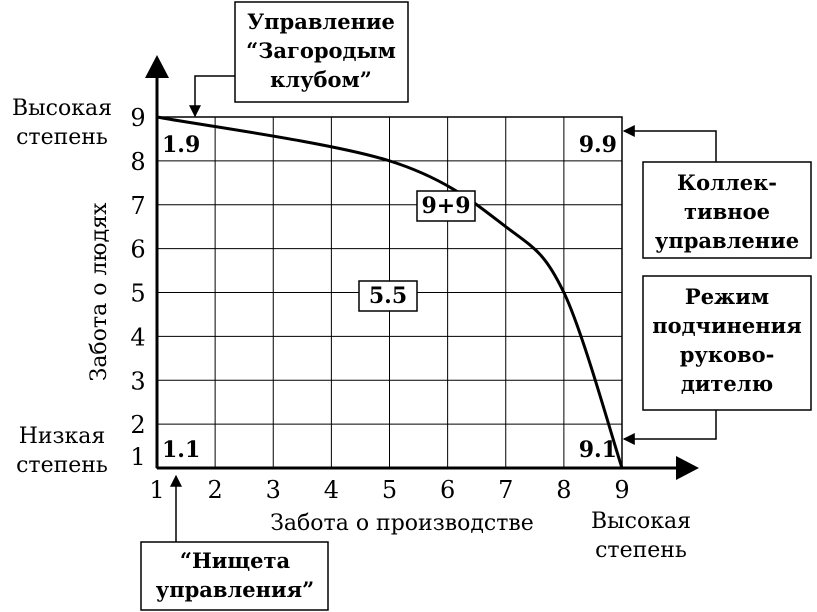 This screenshot has width=817, height=612. I want to click on callout-authority-line2: подчинения, so click(727, 325).